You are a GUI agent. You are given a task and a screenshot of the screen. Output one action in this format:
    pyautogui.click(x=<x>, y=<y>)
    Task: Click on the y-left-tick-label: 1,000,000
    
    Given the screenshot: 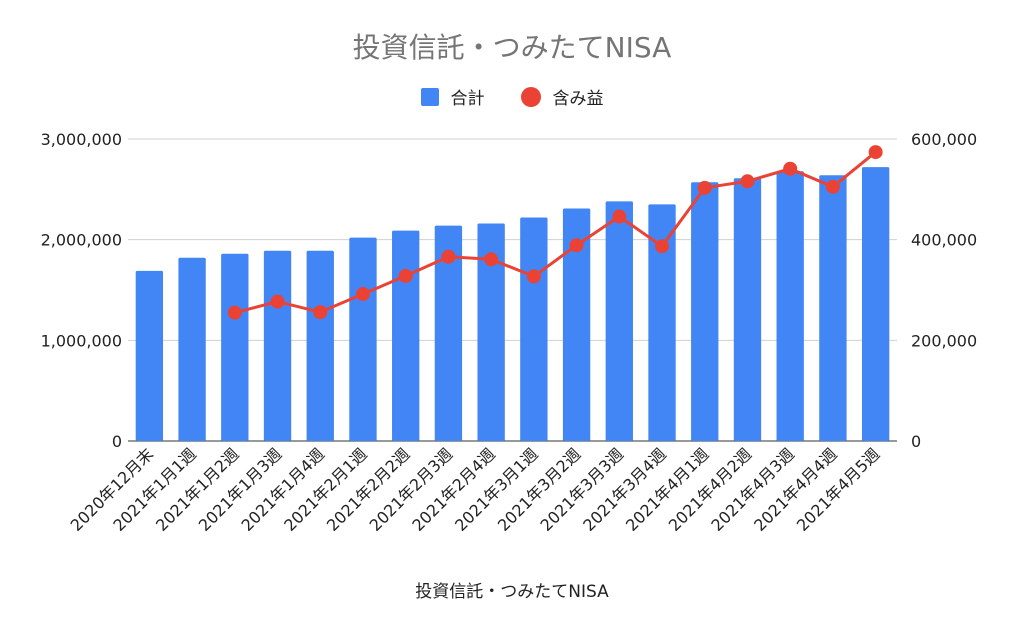 What is the action you would take?
    pyautogui.click(x=81, y=340)
    